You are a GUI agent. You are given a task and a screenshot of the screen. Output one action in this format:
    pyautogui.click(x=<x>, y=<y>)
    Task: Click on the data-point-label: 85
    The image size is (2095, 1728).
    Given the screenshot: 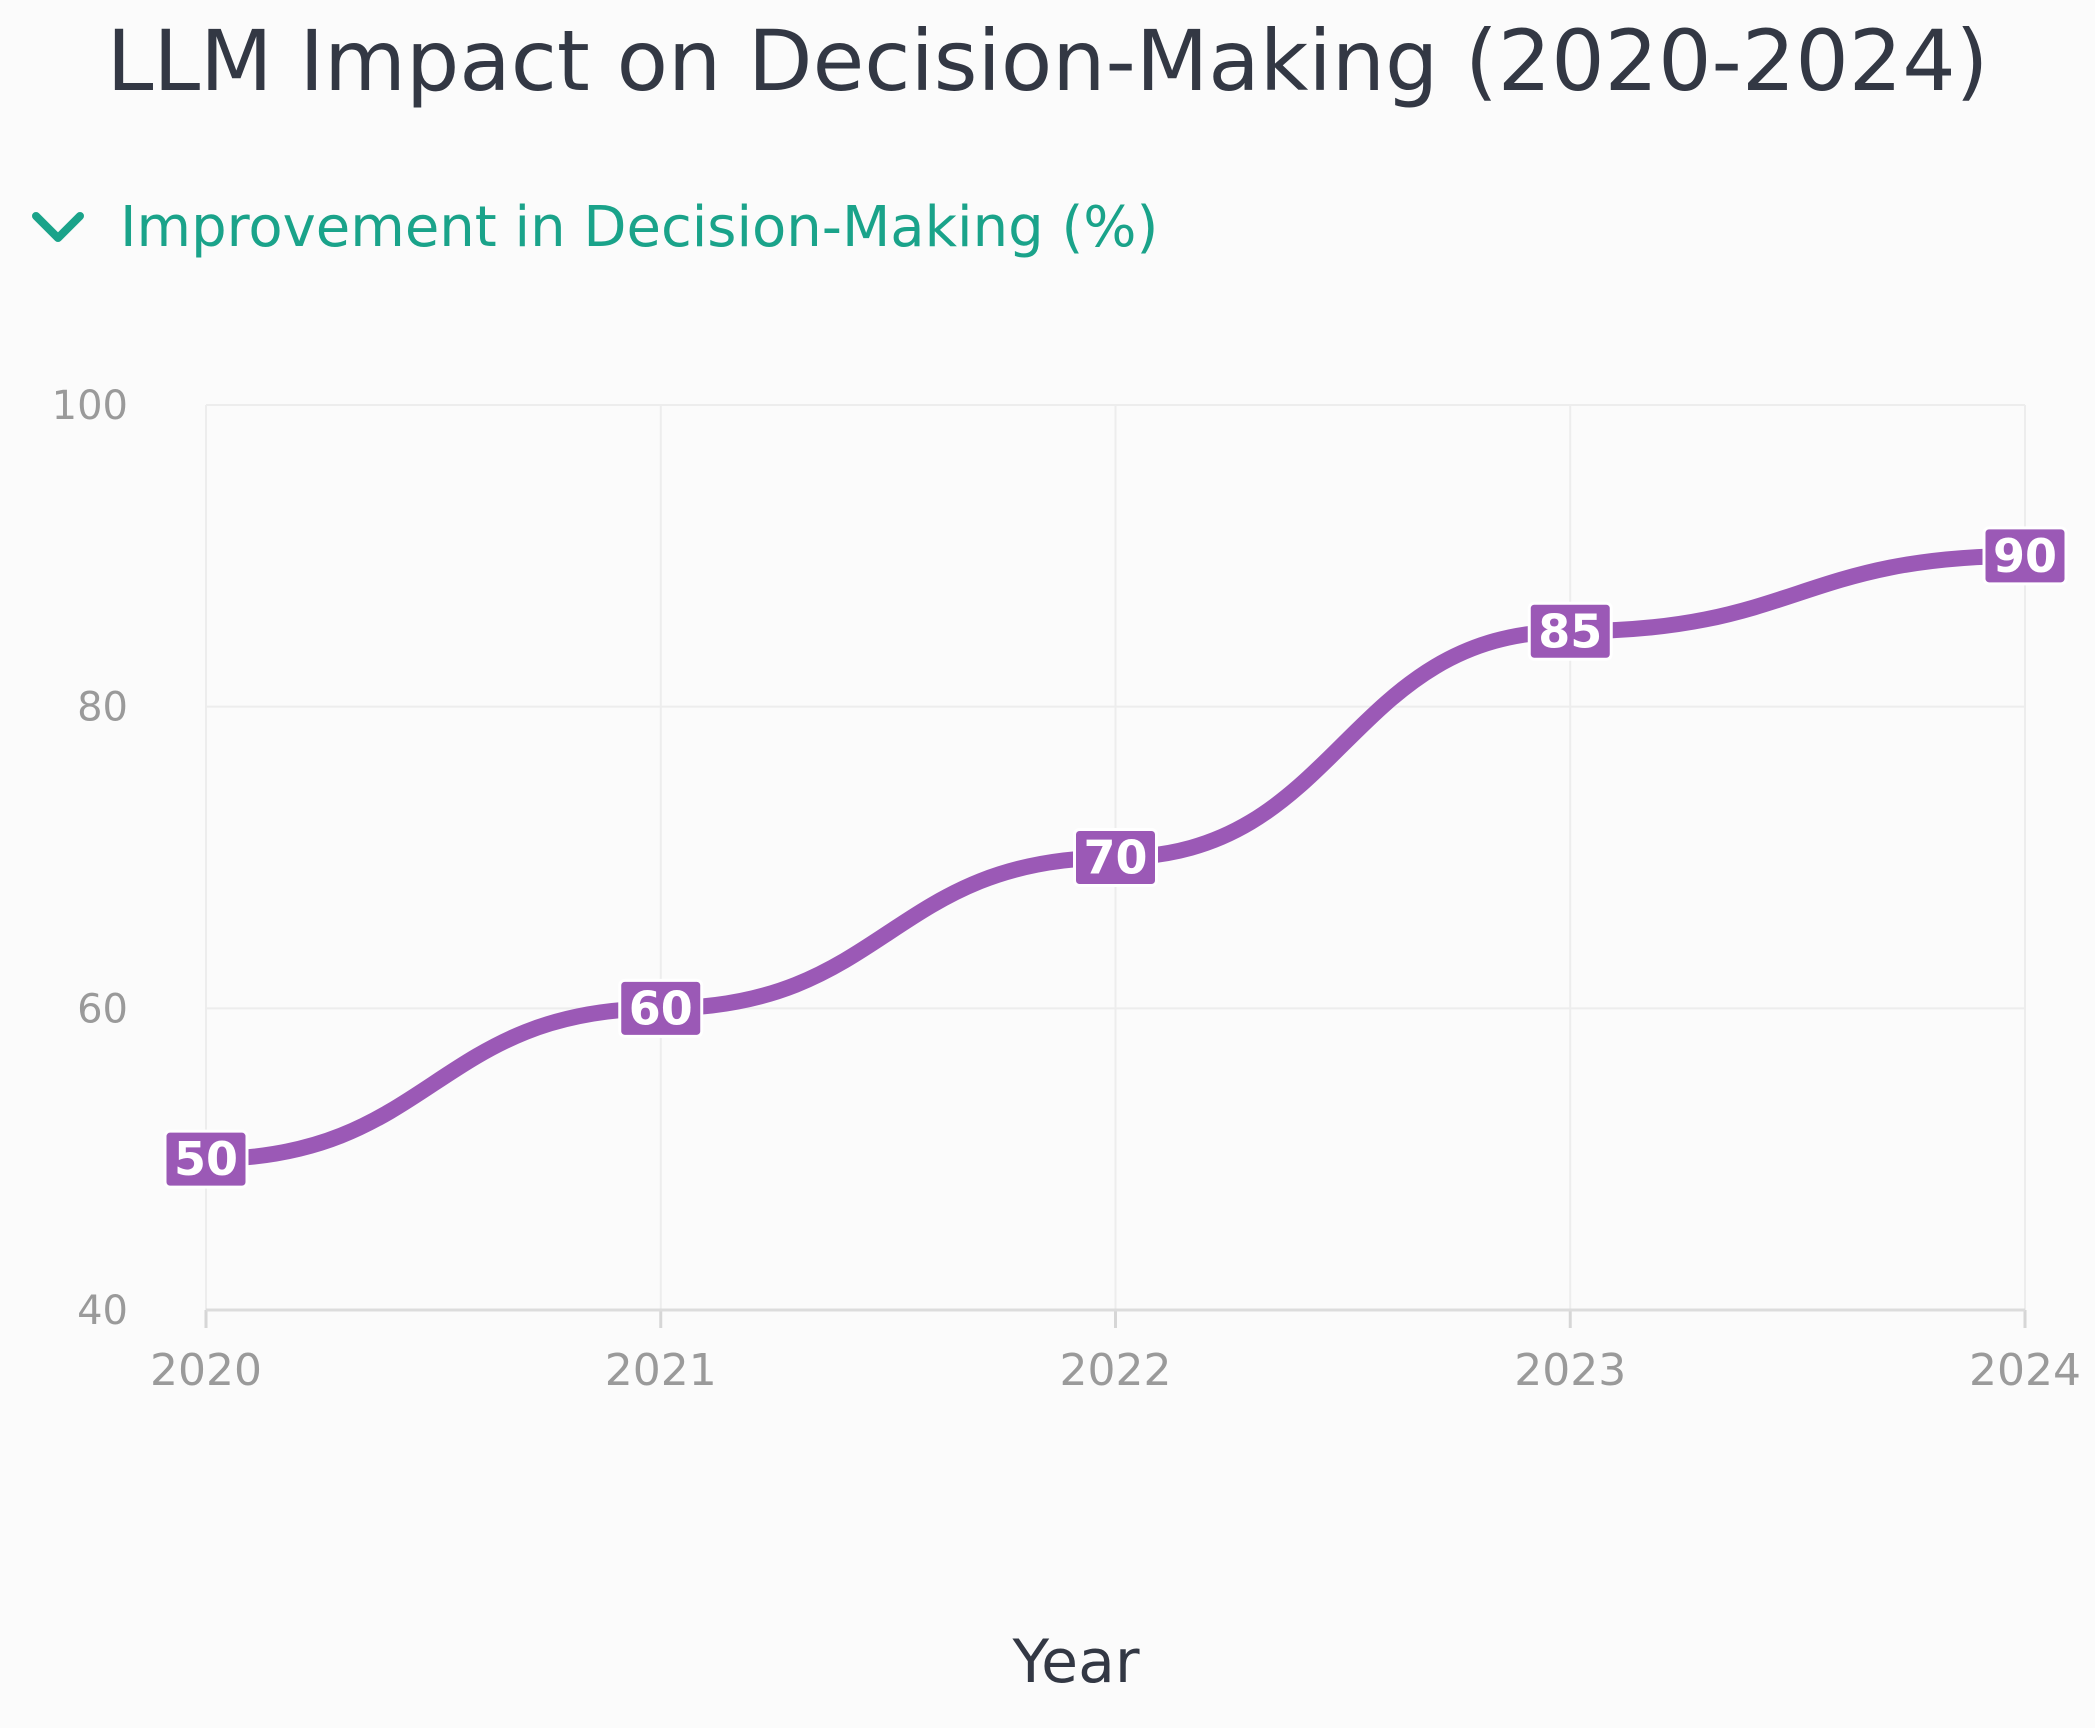 What is the action you would take?
    pyautogui.click(x=1570, y=631)
    